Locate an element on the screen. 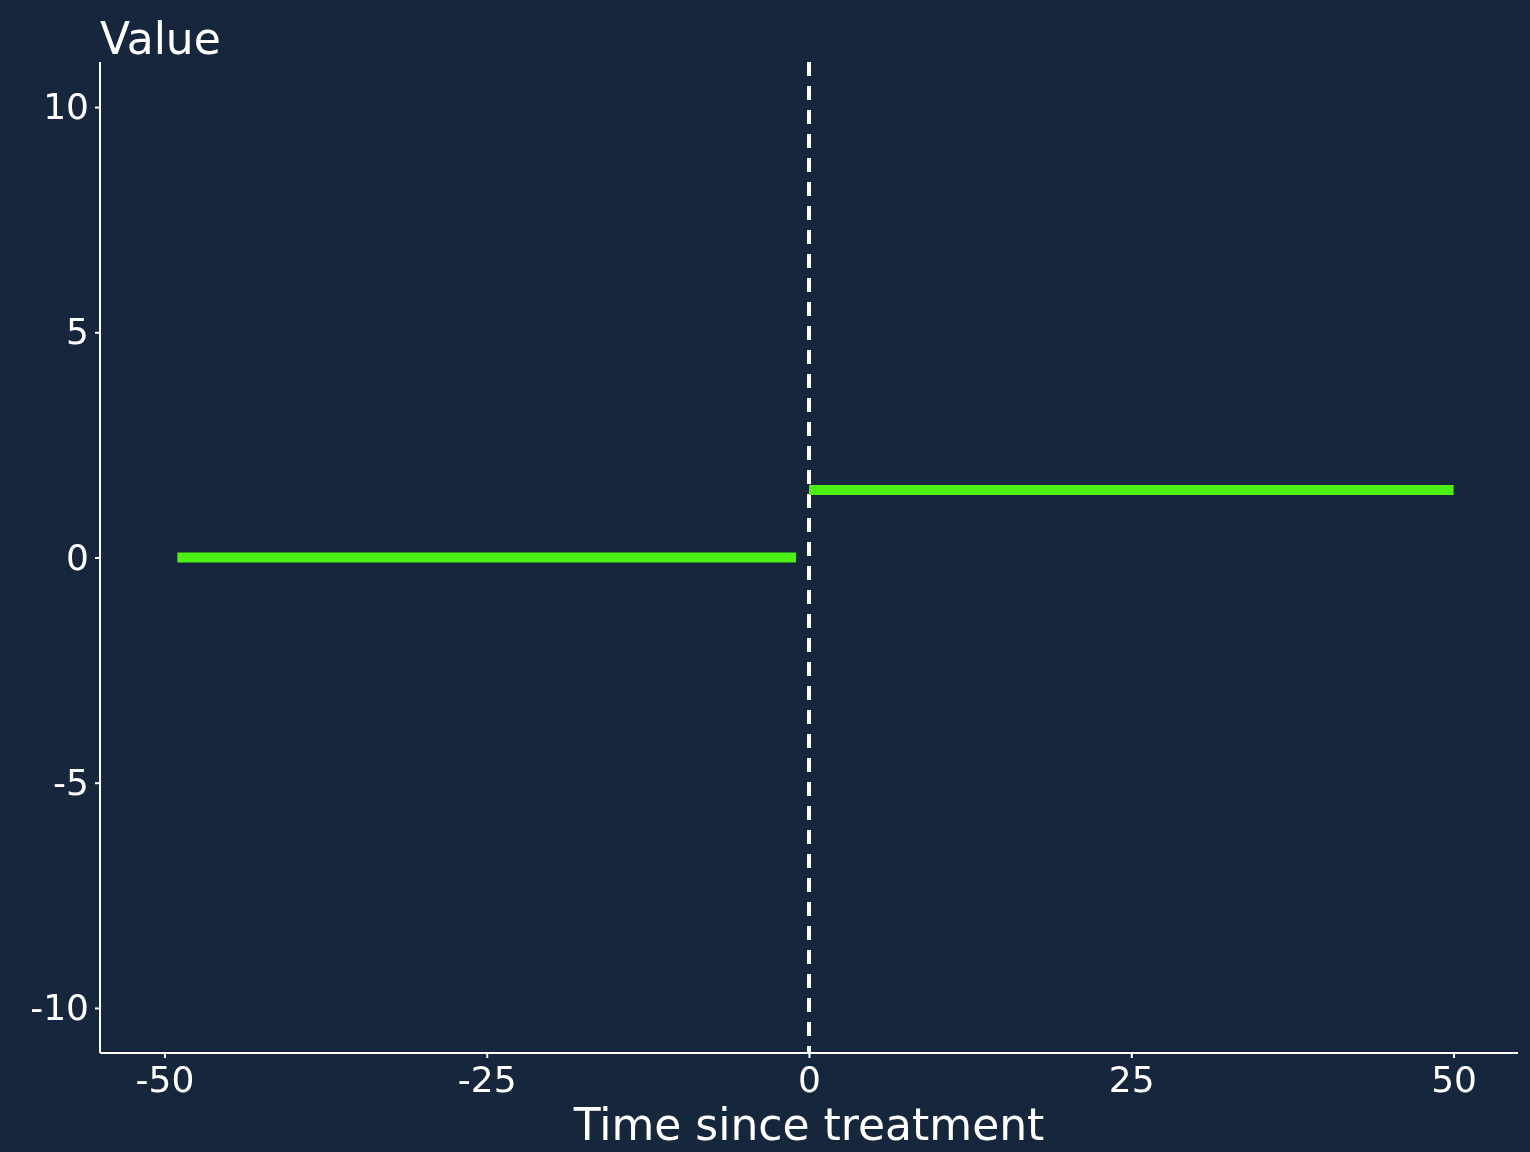  x-axis-title: Time since treatment is located at coordinates (808, 1124).